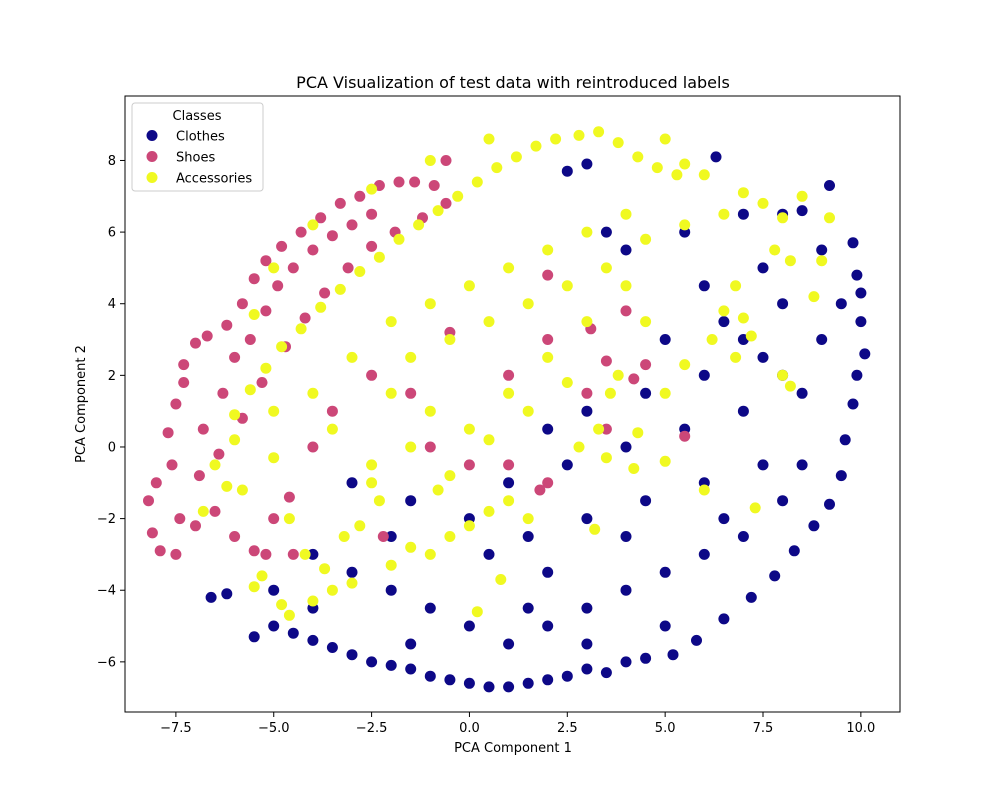 The height and width of the screenshot is (804, 1000). I want to click on legend-label-clothes: Clothes, so click(200, 137).